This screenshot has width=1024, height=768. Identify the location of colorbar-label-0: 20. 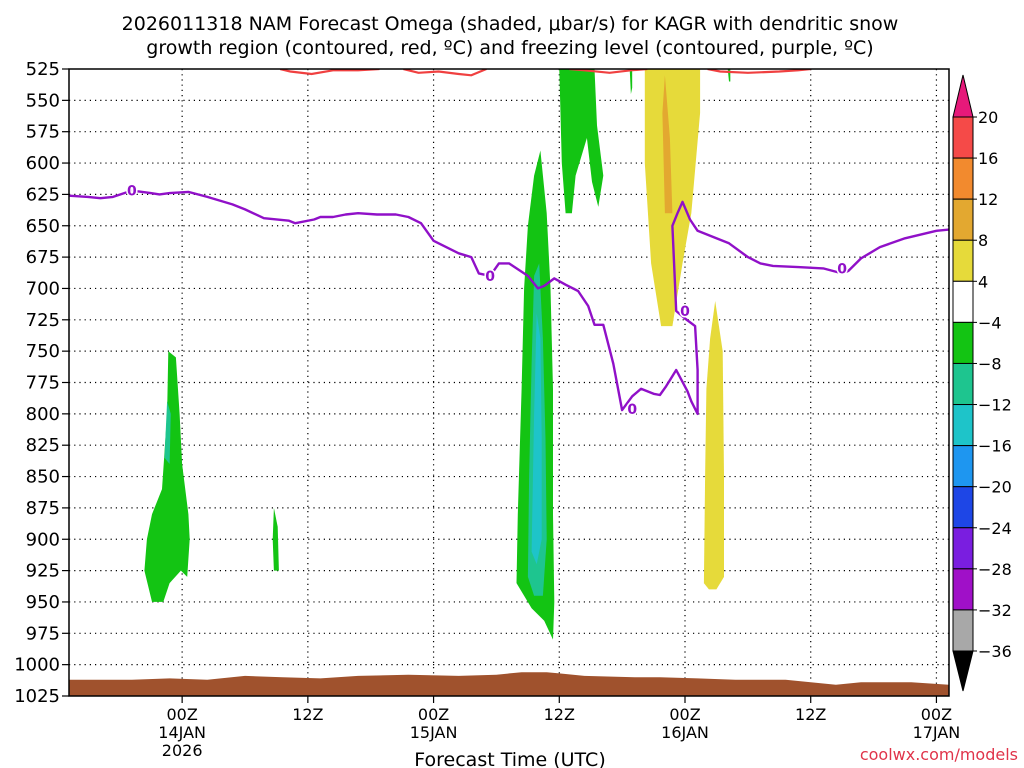
(988, 117).